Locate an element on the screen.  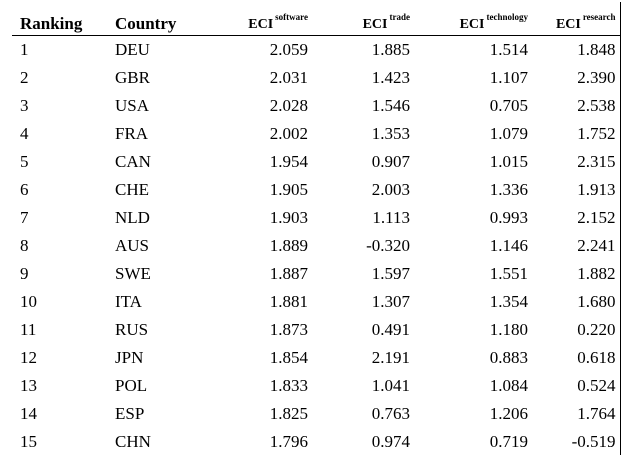
cell-eci-software: 2.031 is located at coordinates (288, 77).